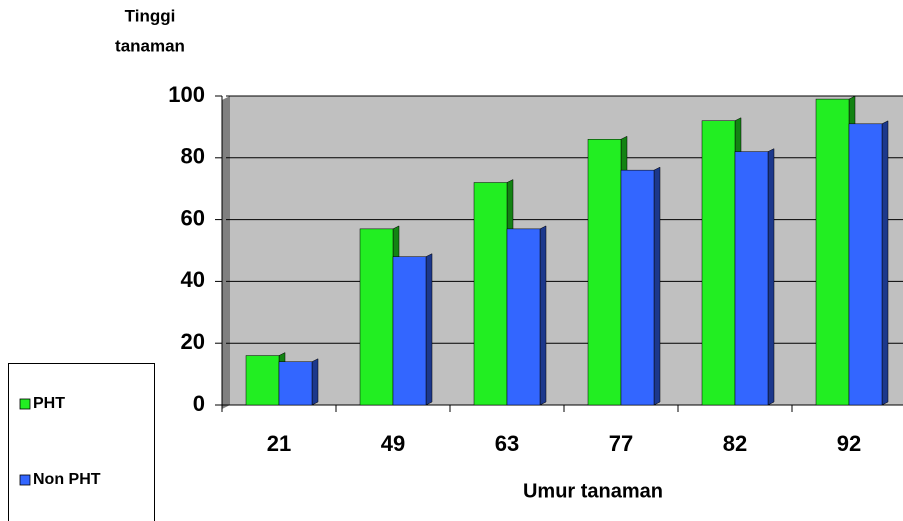 This screenshot has width=903, height=521. What do you see at coordinates (199, 403) in the screenshot?
I see `y-tick-label: 0` at bounding box center [199, 403].